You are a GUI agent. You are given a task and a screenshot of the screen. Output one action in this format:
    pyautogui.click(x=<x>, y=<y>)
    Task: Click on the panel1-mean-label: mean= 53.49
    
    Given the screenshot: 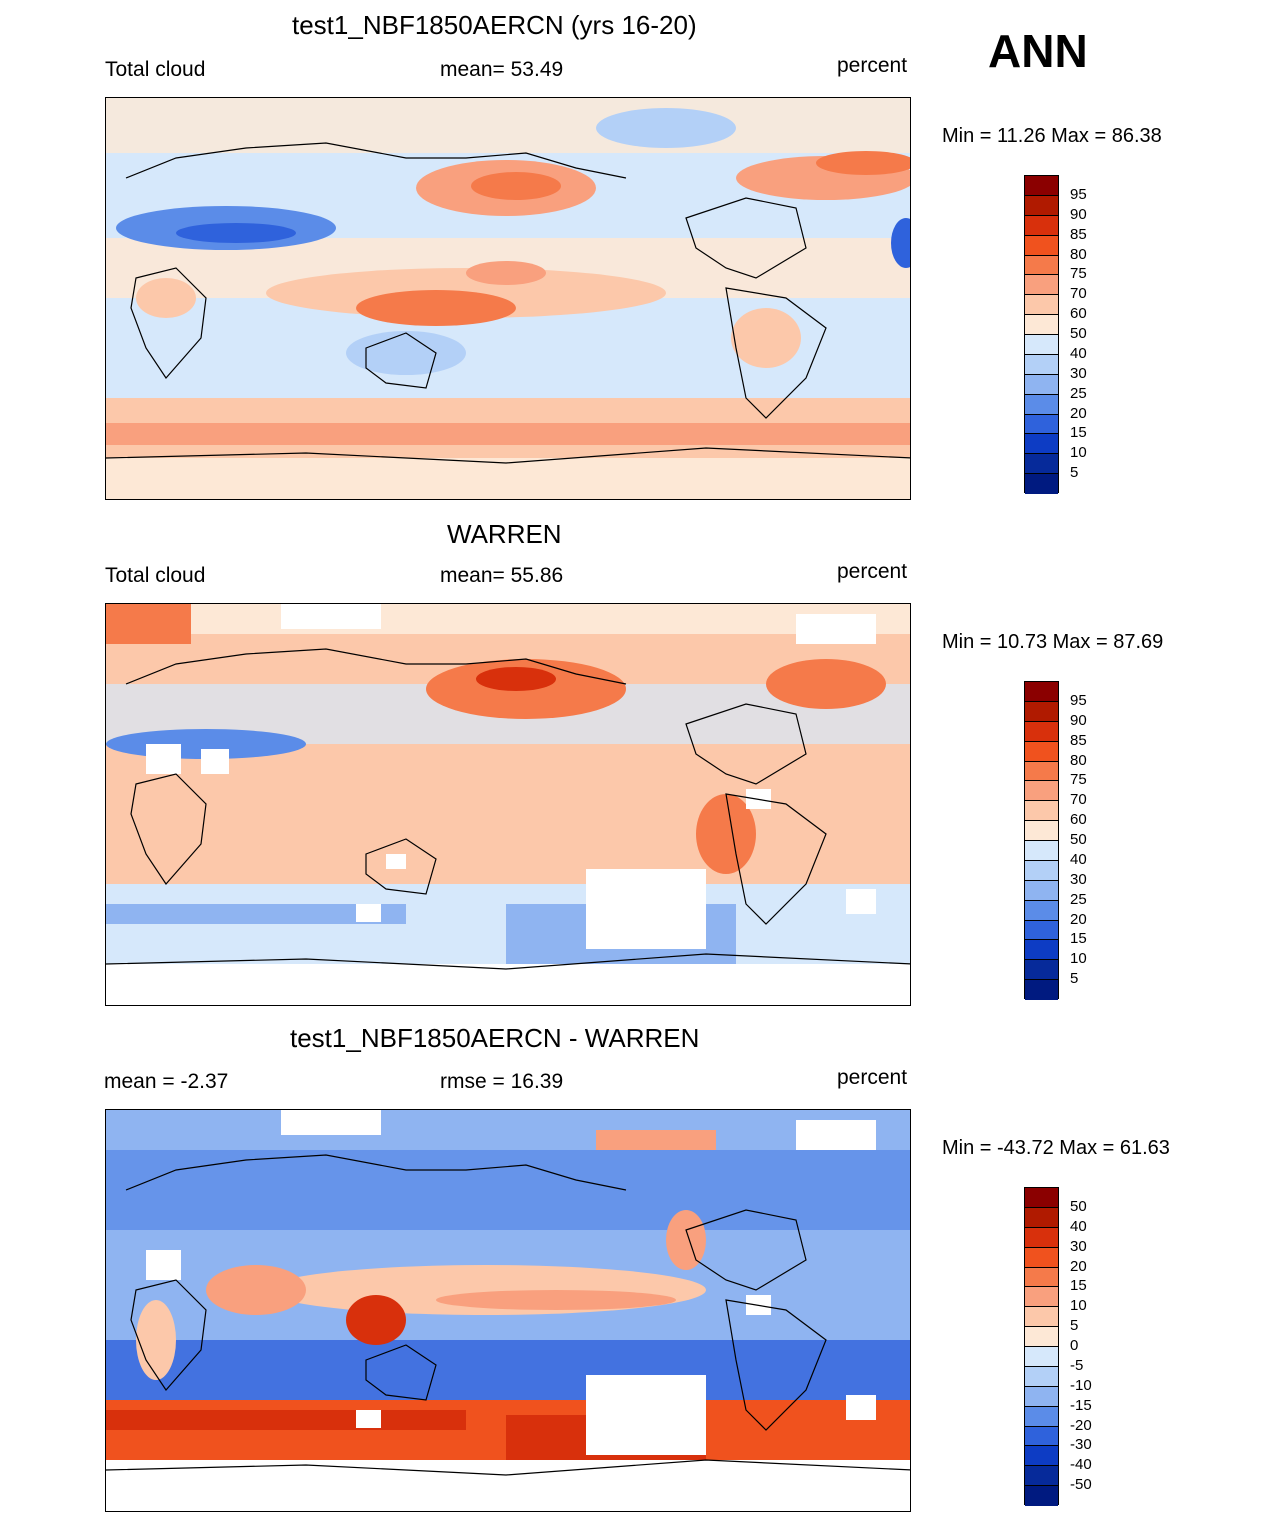 What is the action you would take?
    pyautogui.click(x=502, y=69)
    